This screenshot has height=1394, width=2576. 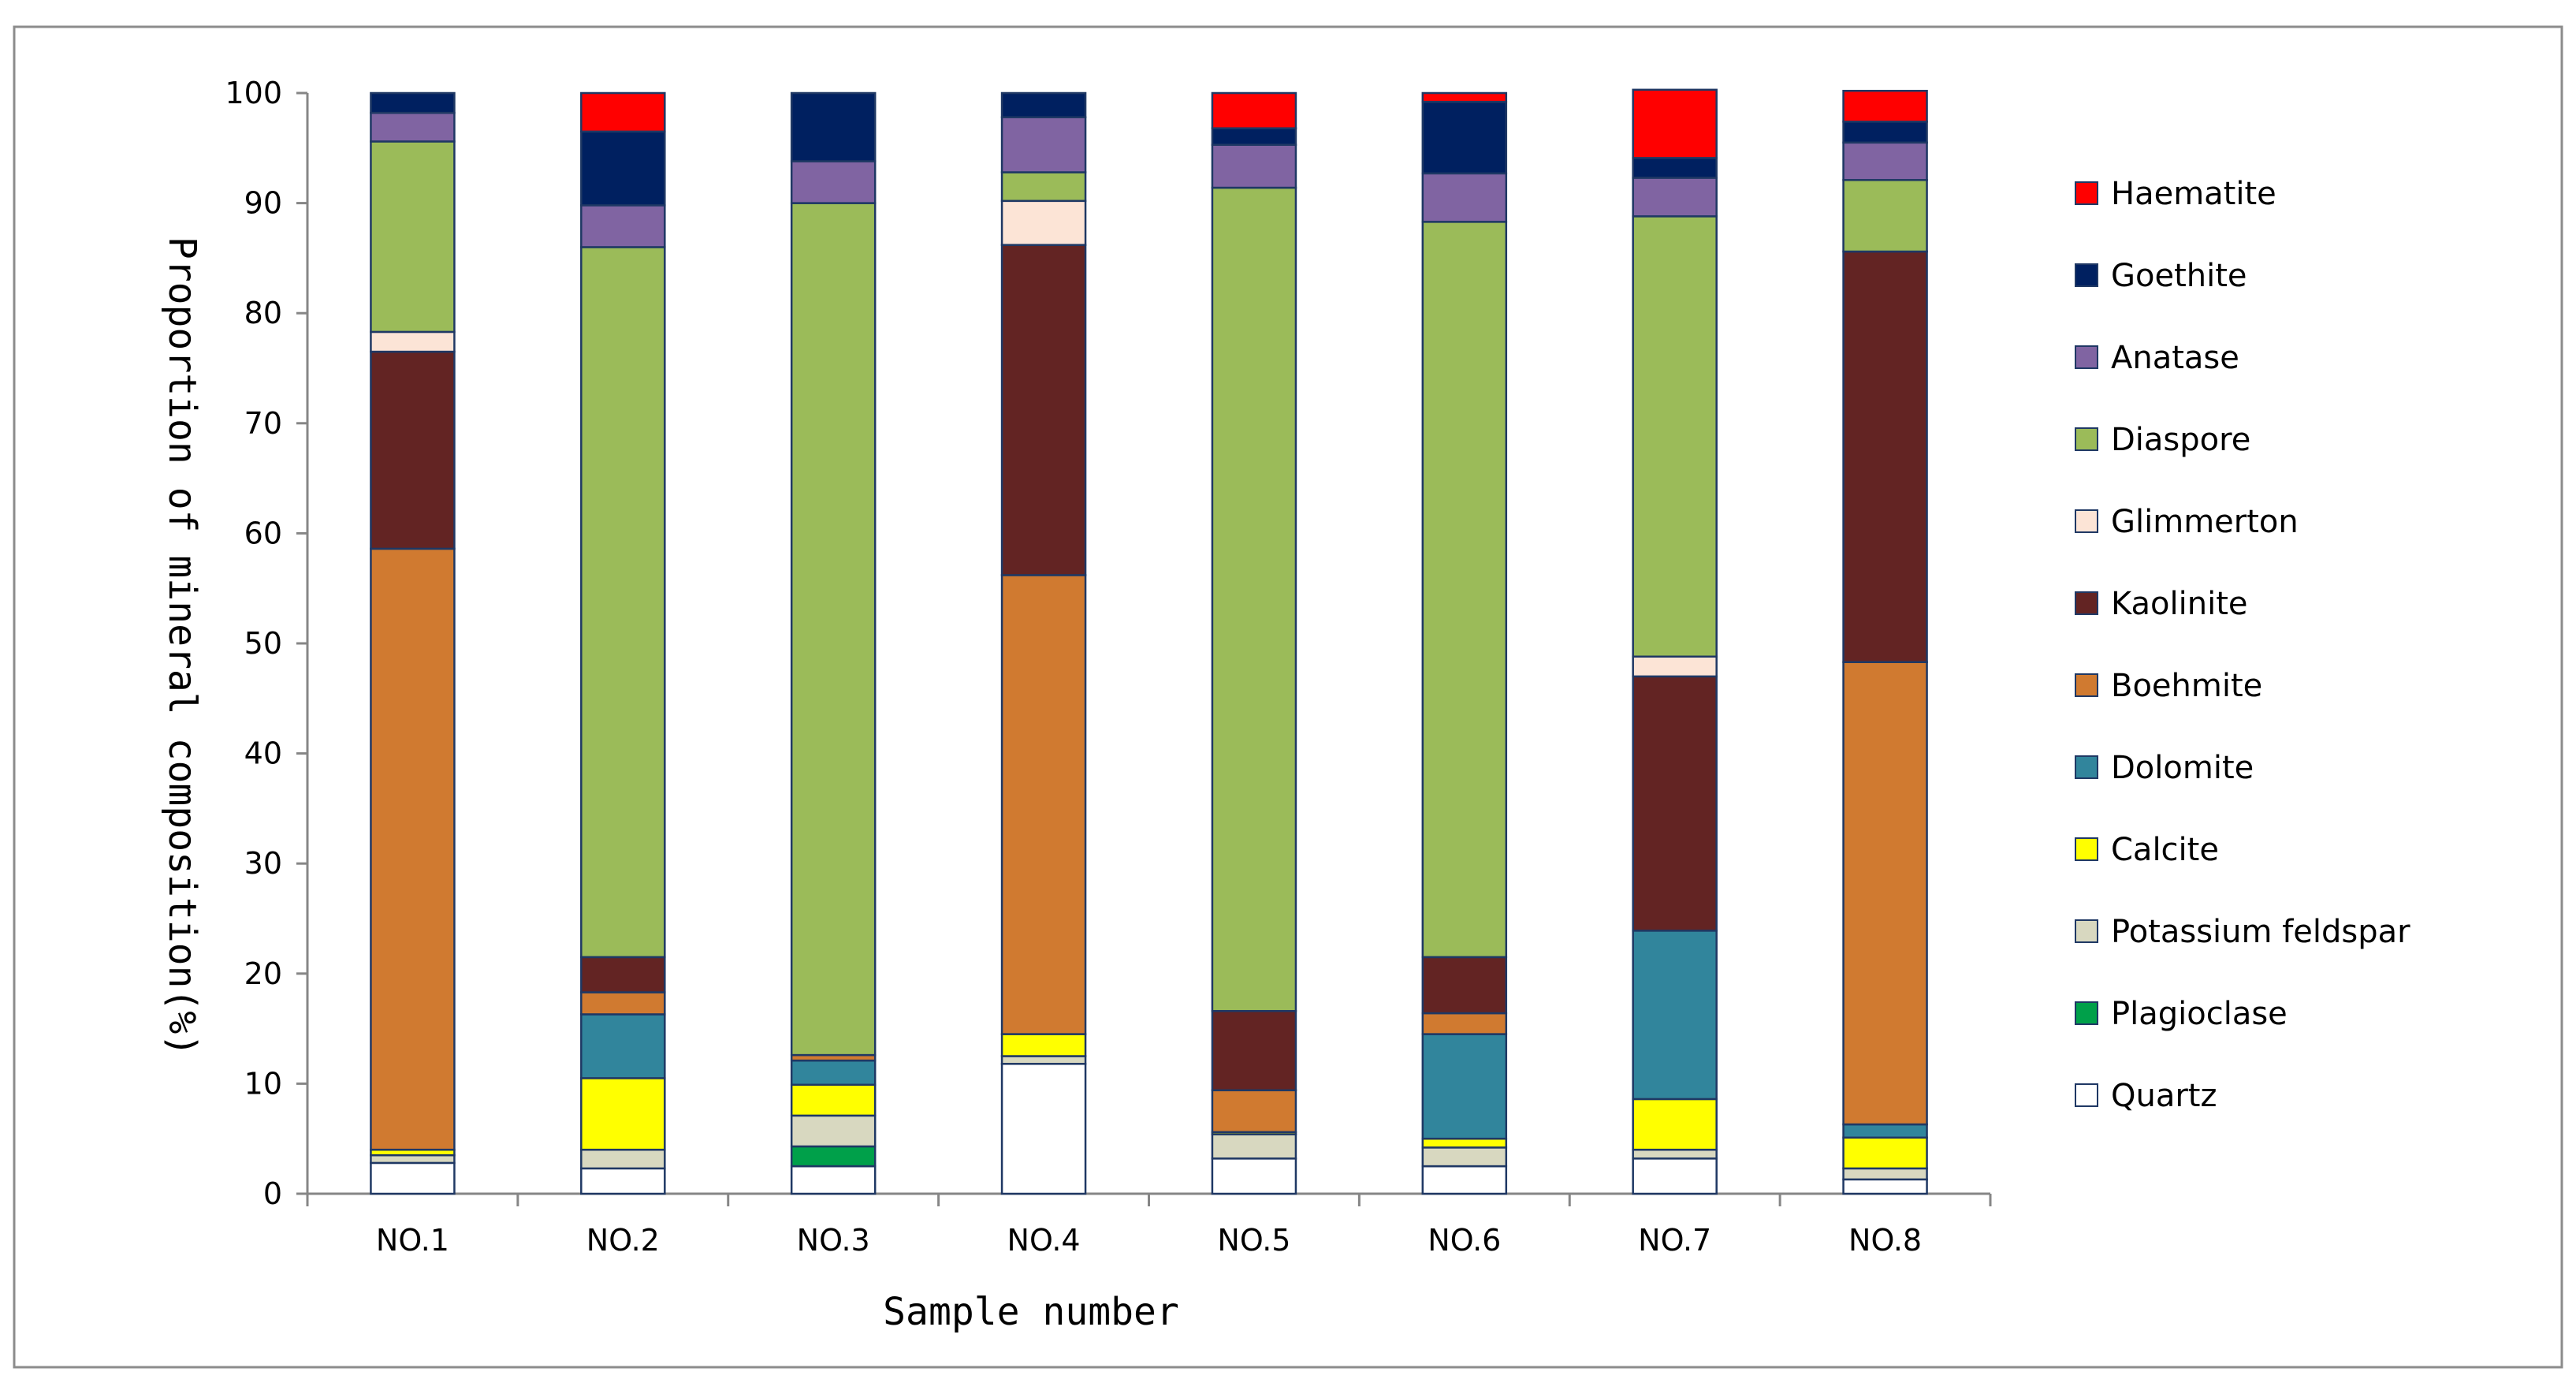 What do you see at coordinates (2086, 849) in the screenshot?
I see `legend-swatch-calcite` at bounding box center [2086, 849].